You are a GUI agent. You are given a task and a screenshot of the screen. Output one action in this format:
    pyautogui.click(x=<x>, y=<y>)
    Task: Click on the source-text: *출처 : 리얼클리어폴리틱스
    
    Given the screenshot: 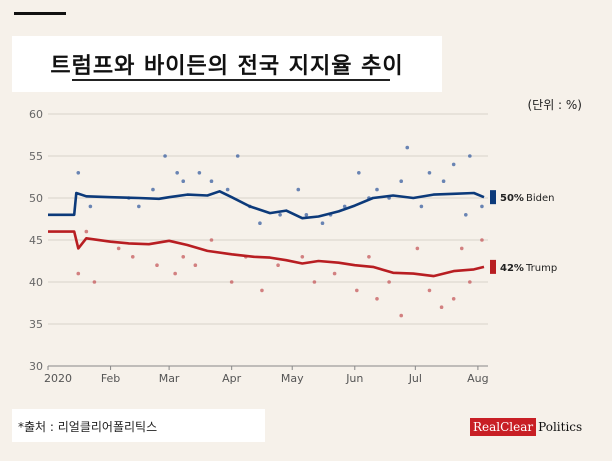 What is the action you would take?
    pyautogui.click(x=88, y=427)
    